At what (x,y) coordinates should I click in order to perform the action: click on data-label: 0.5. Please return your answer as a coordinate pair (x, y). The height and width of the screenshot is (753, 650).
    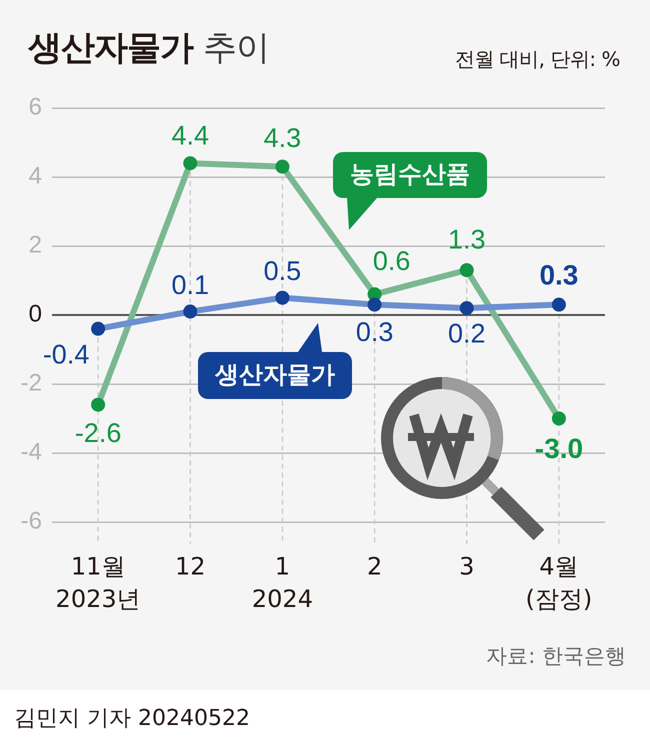
    Looking at the image, I should click on (283, 271).